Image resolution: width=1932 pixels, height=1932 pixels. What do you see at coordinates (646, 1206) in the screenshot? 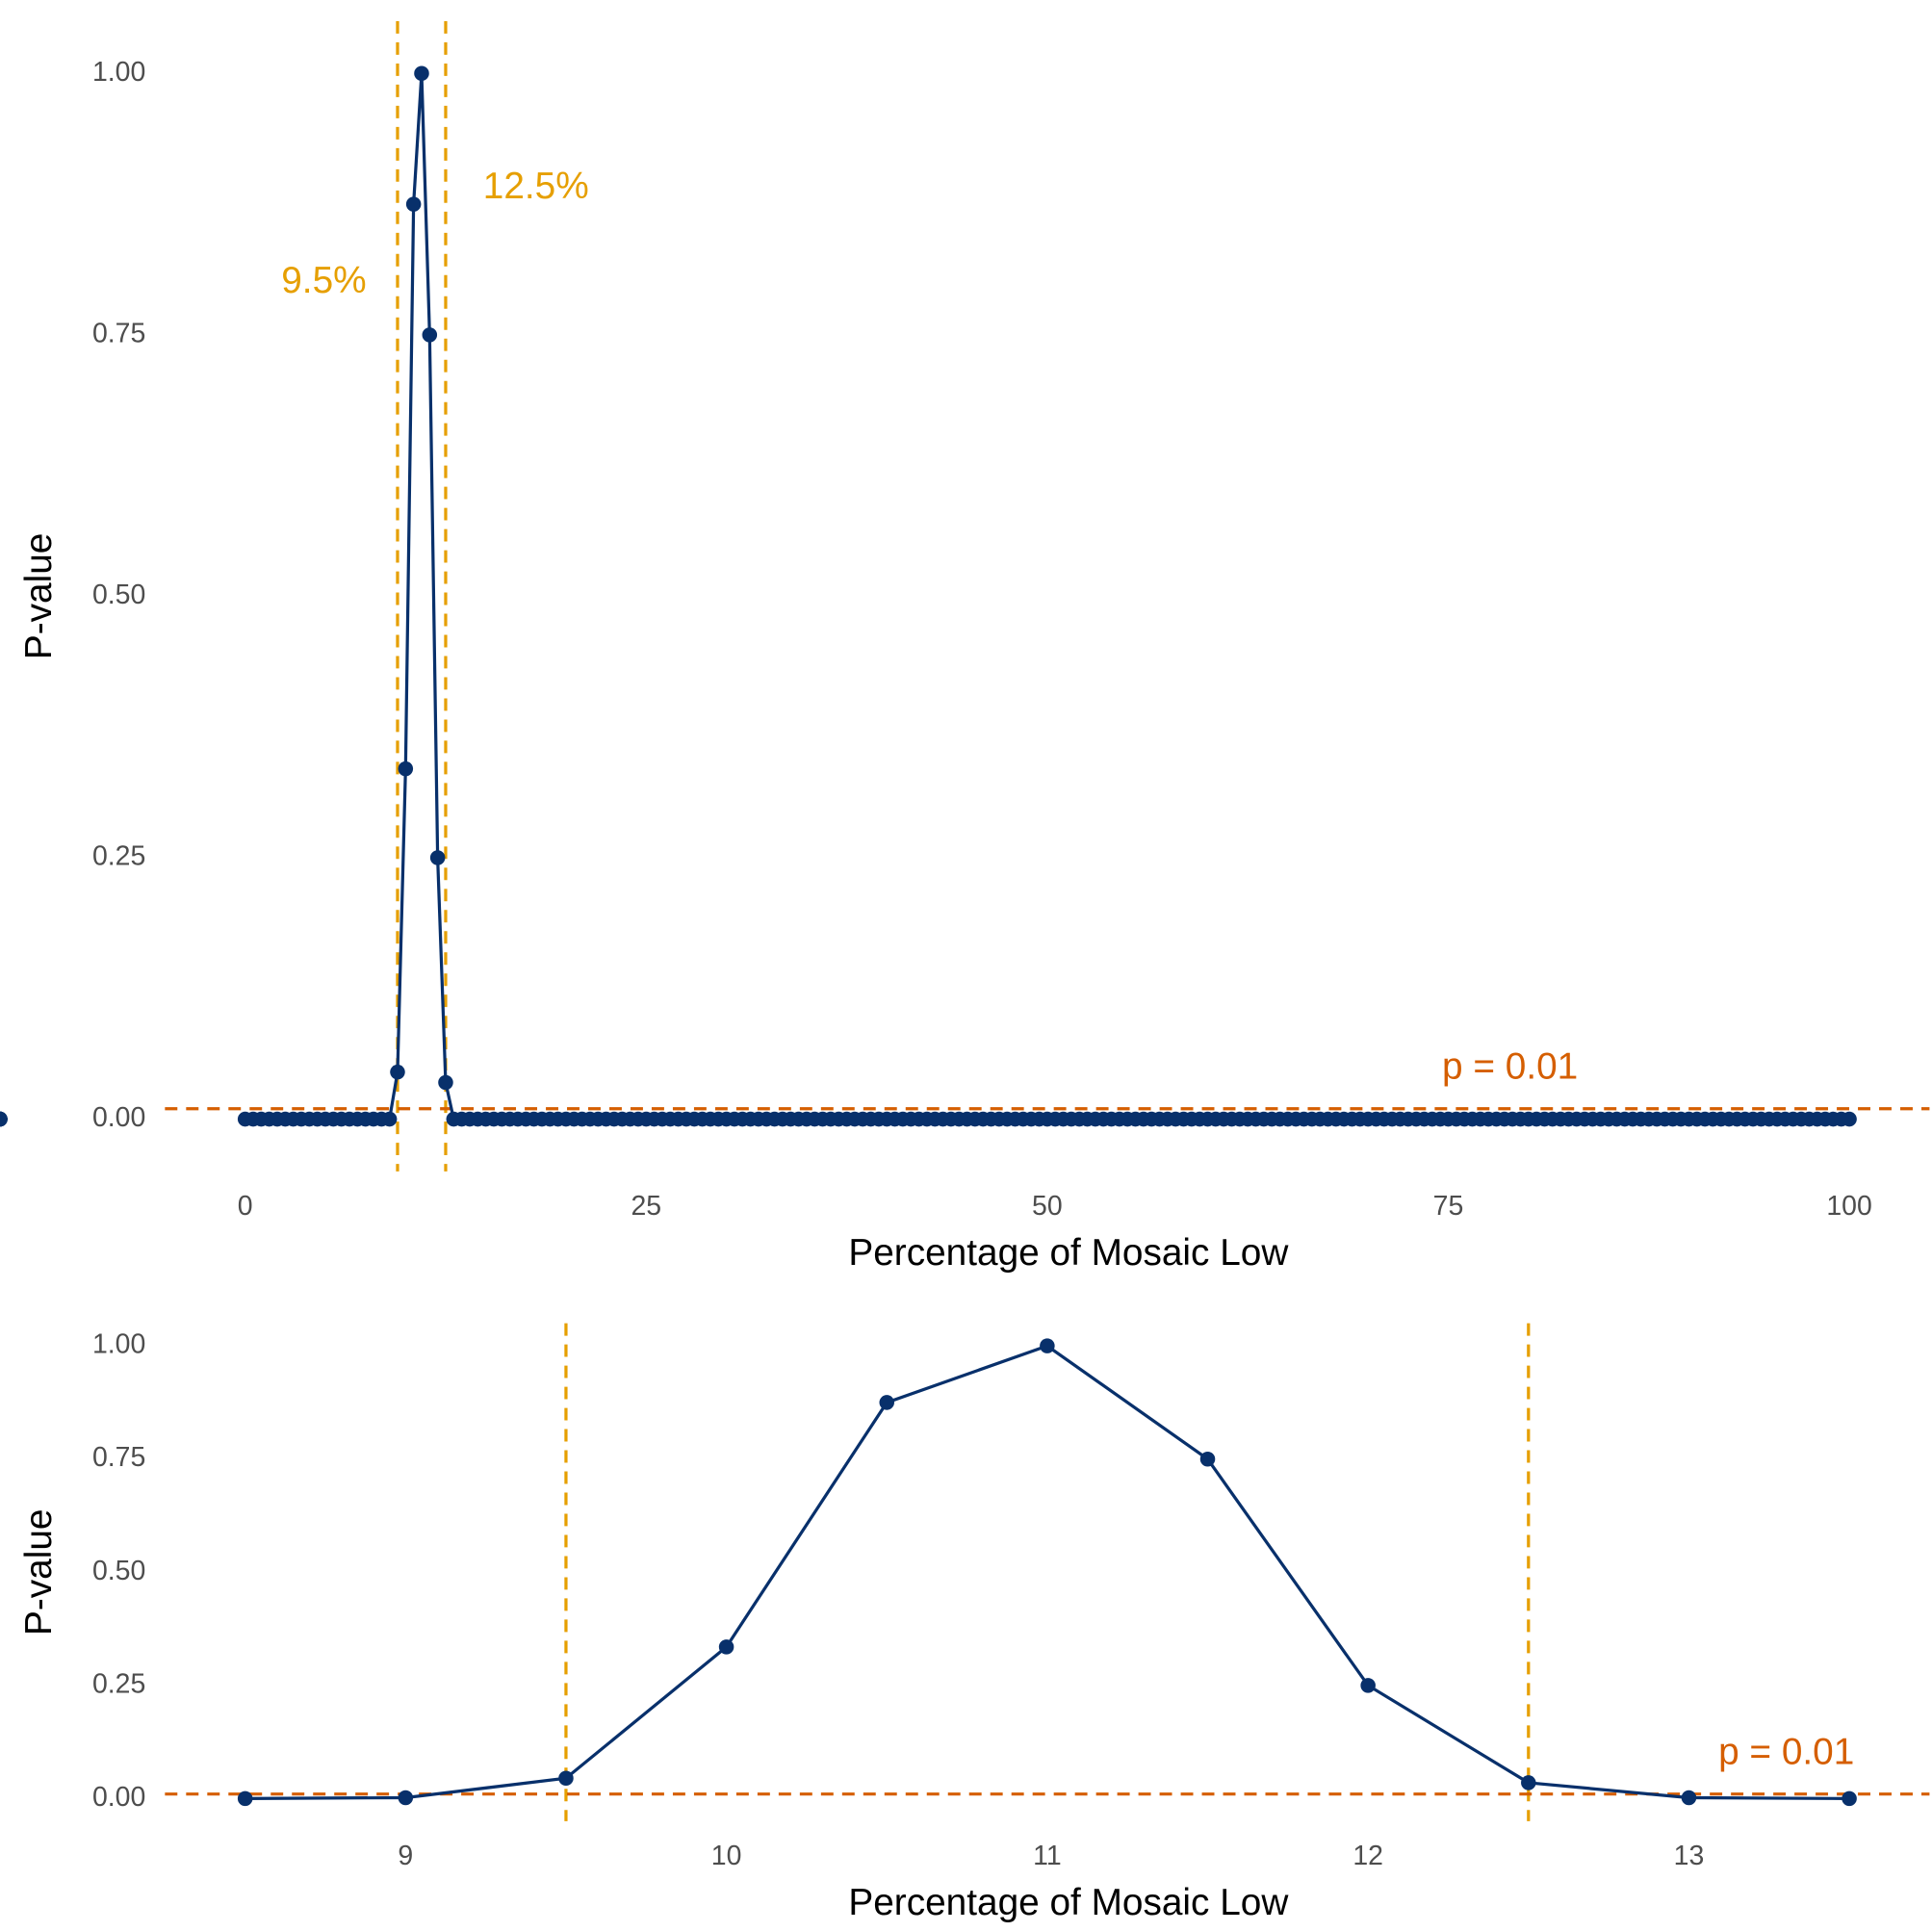
I see `x-tick-label: 25` at bounding box center [646, 1206].